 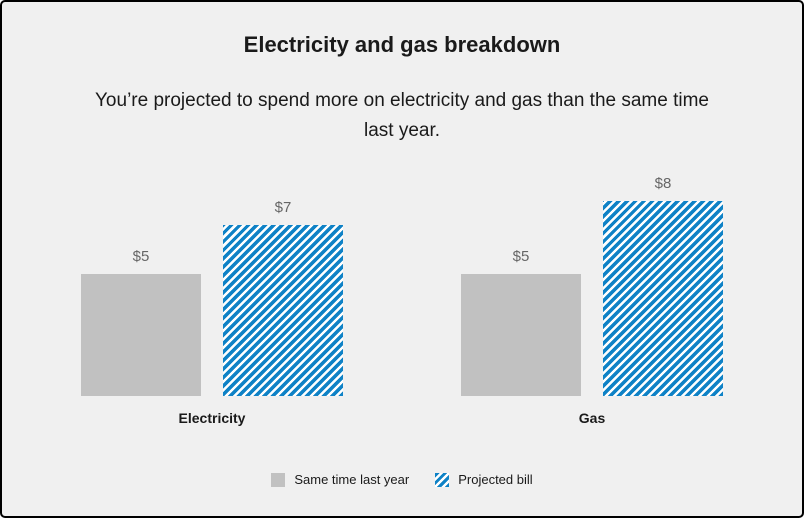 I want to click on legend-item-same-time-last-year: Same time last year, so click(x=340, y=480).